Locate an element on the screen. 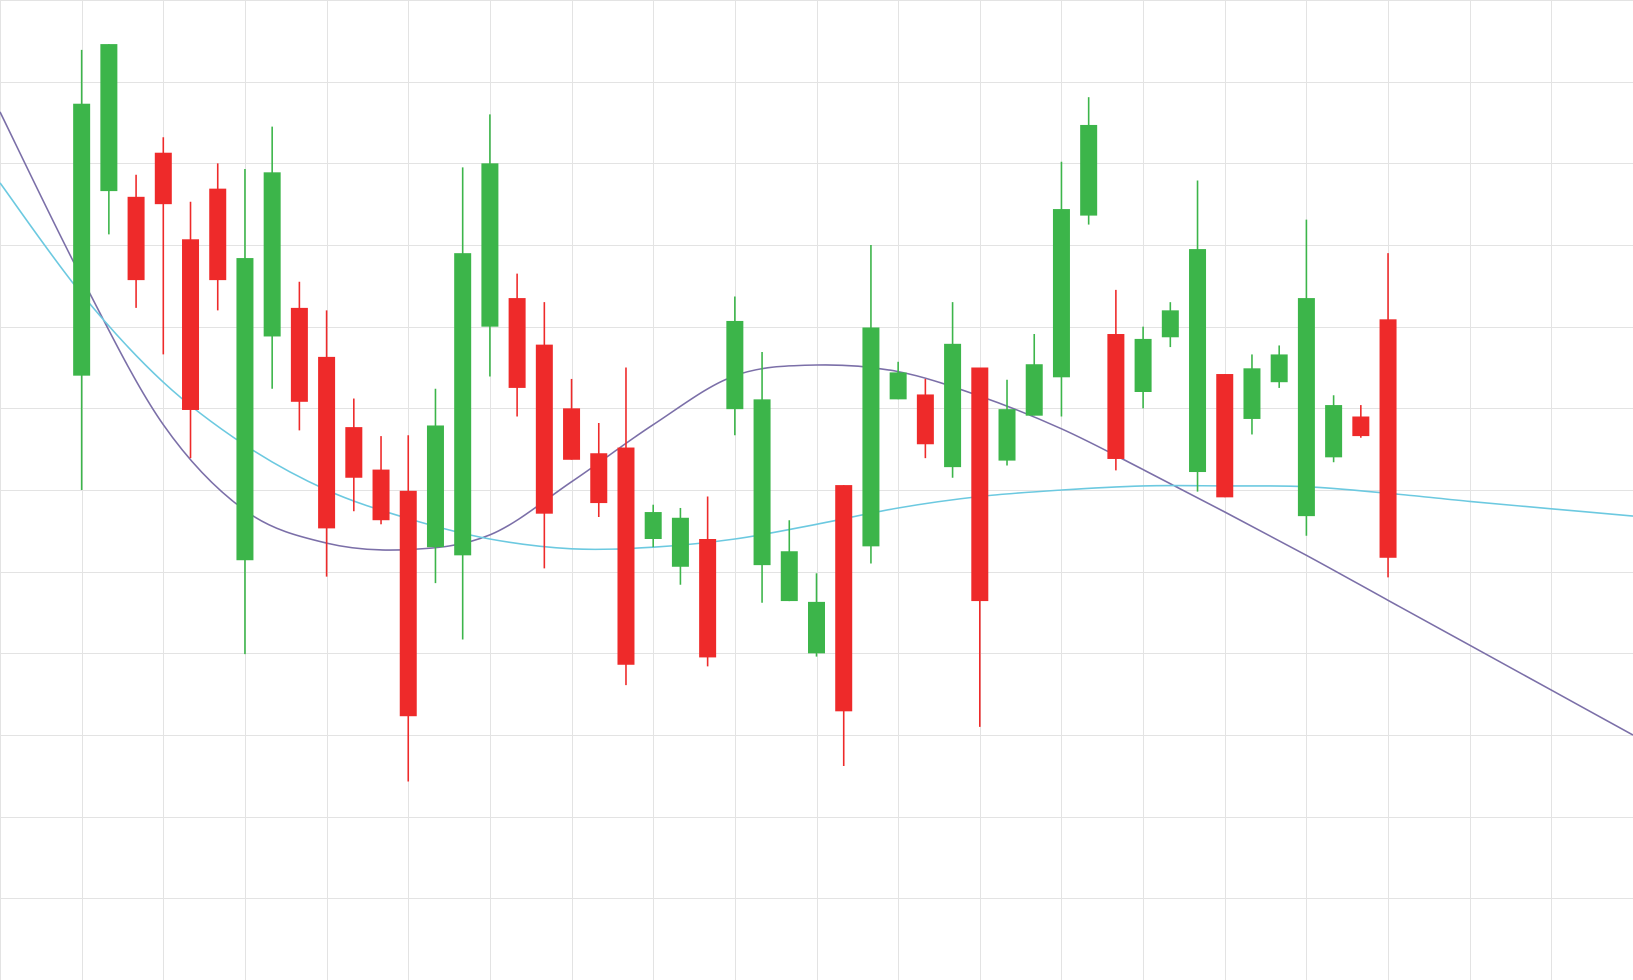 The width and height of the screenshot is (1633, 980). candle-3-down is located at coordinates (136, 241).